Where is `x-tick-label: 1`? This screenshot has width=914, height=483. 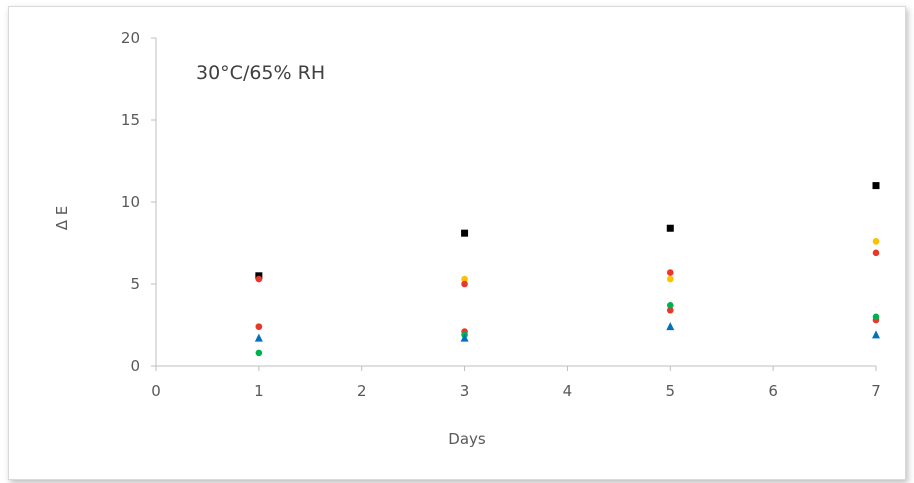
x-tick-label: 1 is located at coordinates (259, 391).